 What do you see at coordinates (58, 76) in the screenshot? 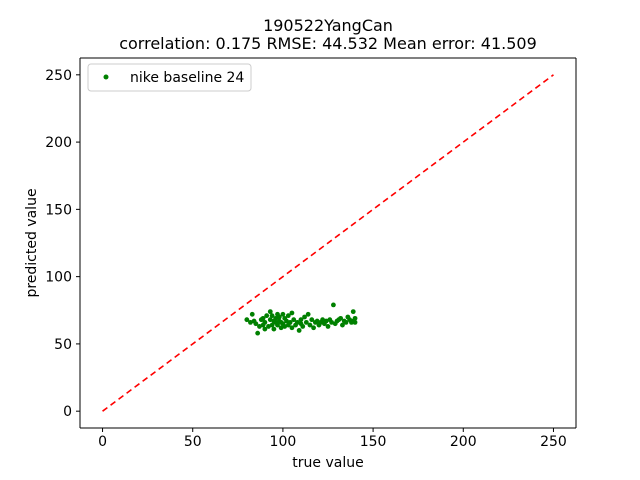
I see `y-tick-label: 250` at bounding box center [58, 76].